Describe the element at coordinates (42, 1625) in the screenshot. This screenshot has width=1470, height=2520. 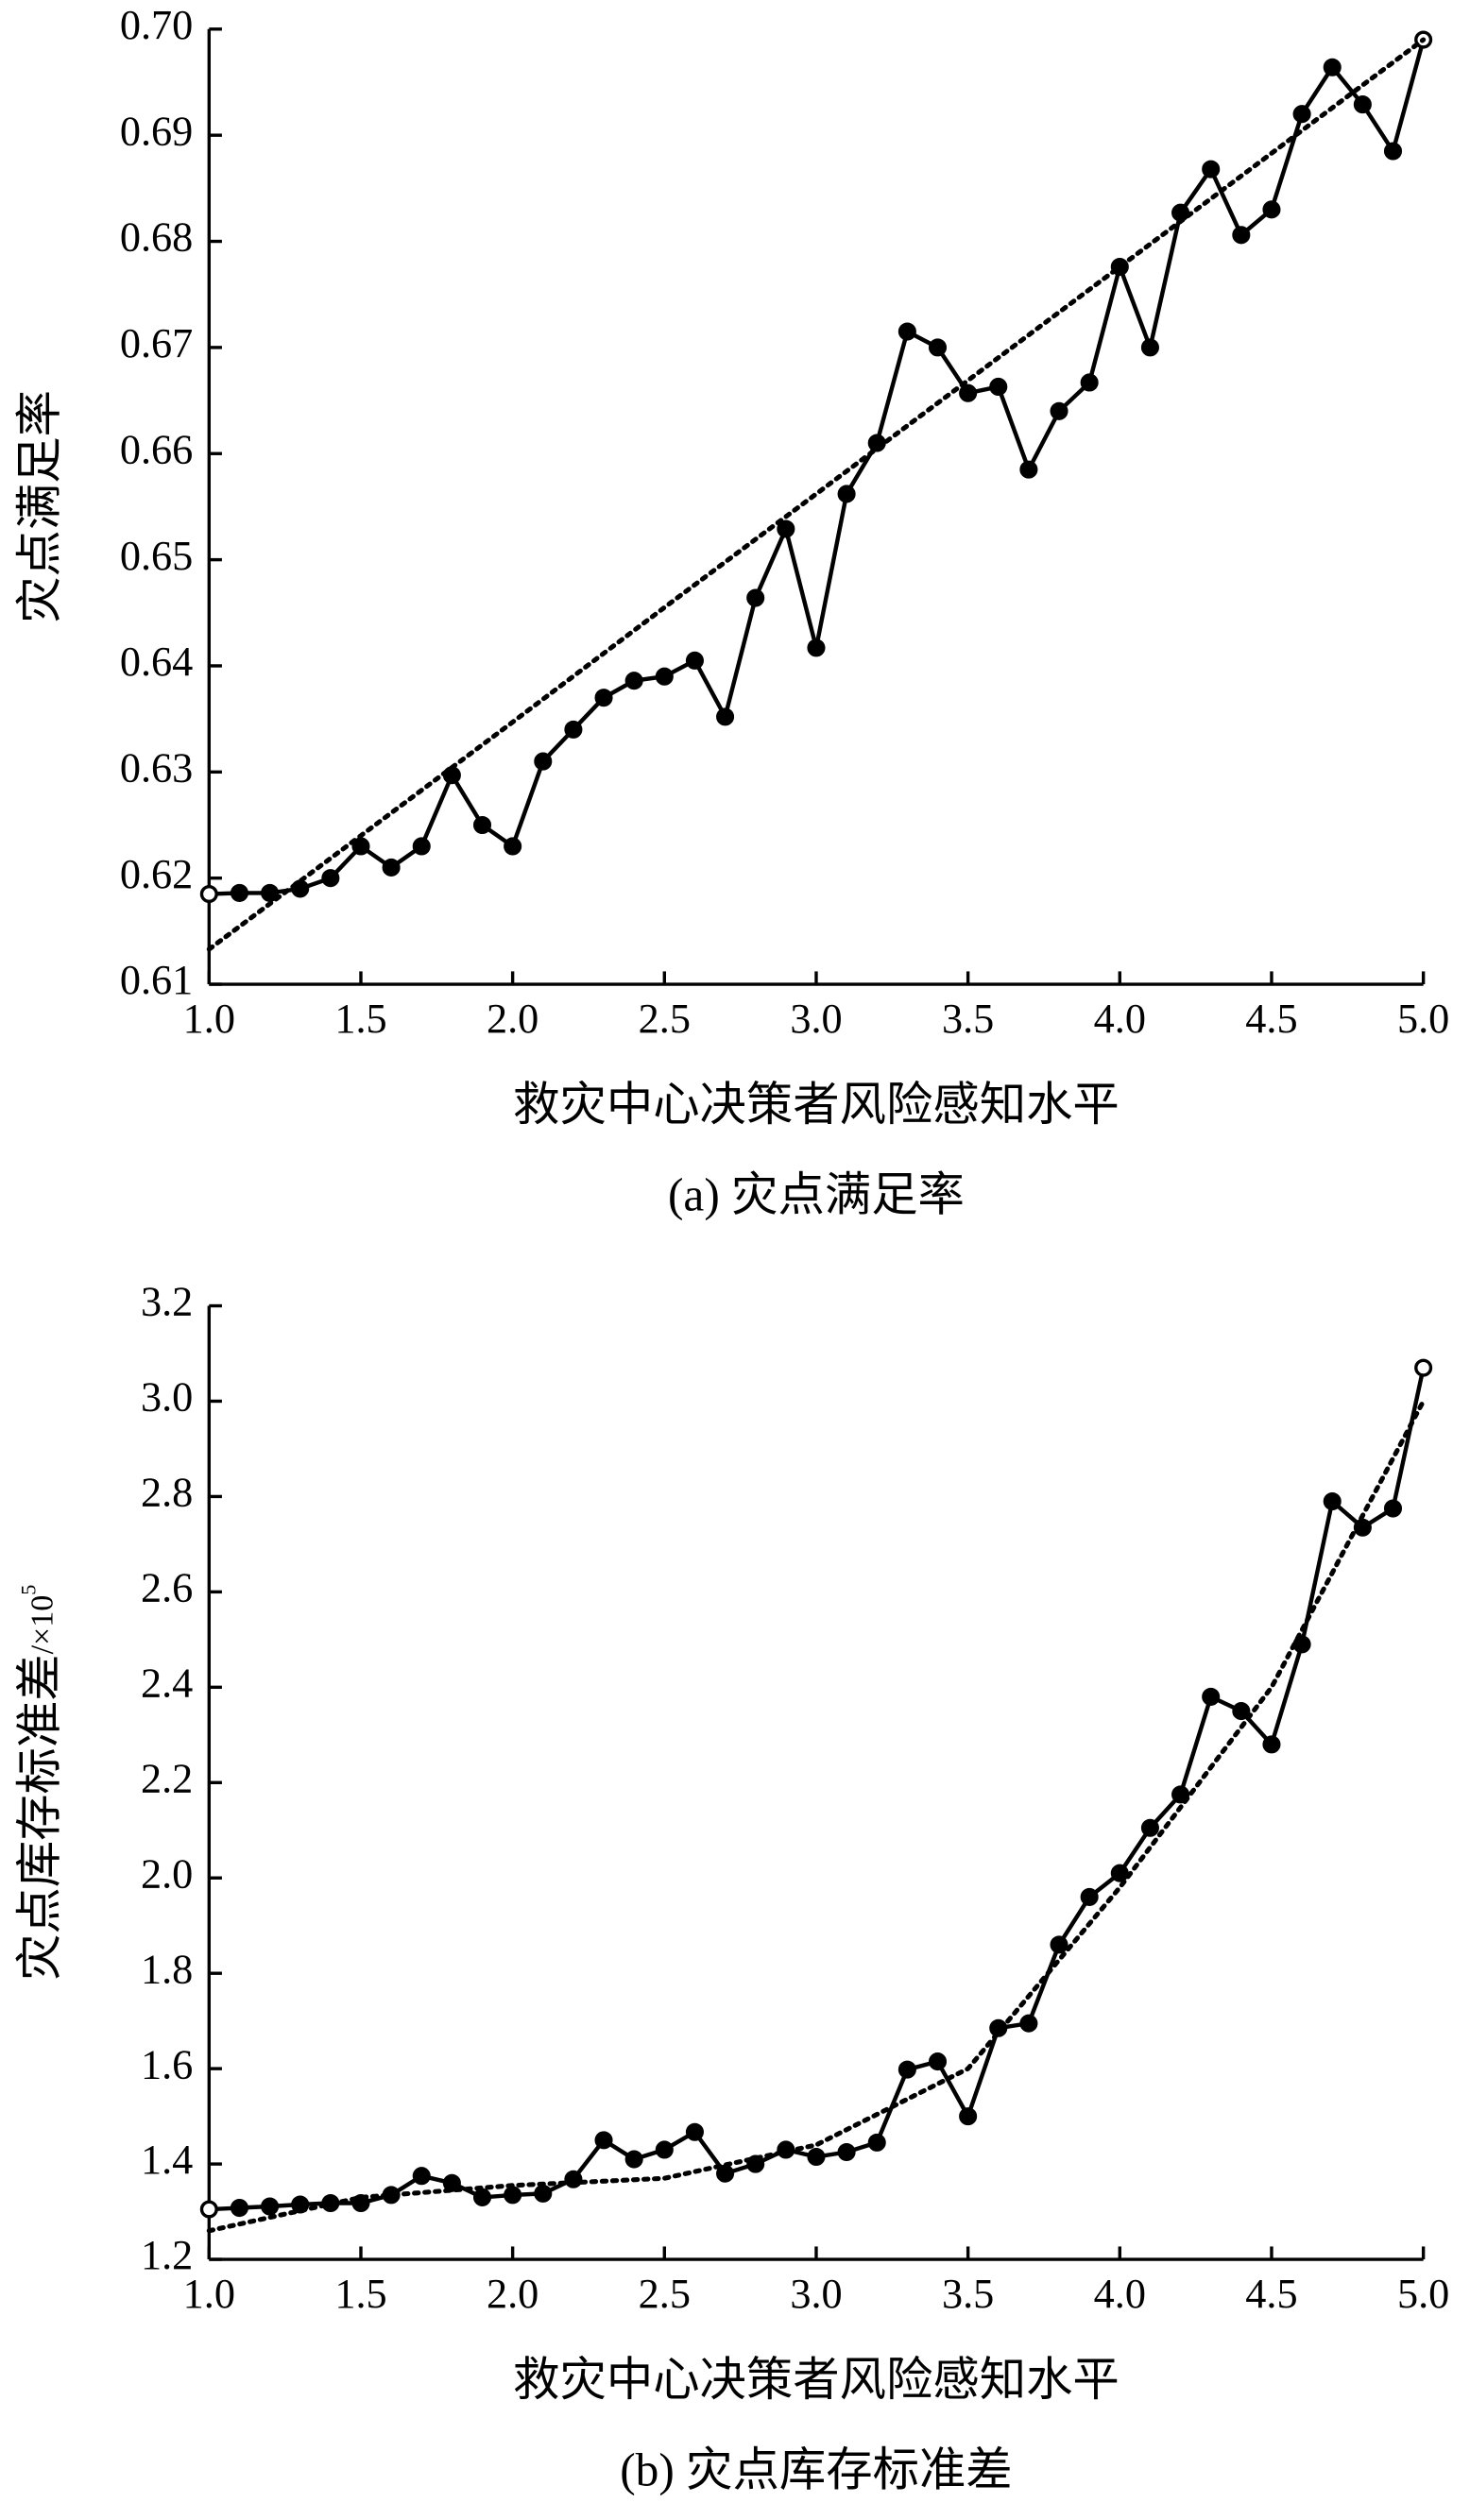
I see `y-axis-unit: /×10` at that location.